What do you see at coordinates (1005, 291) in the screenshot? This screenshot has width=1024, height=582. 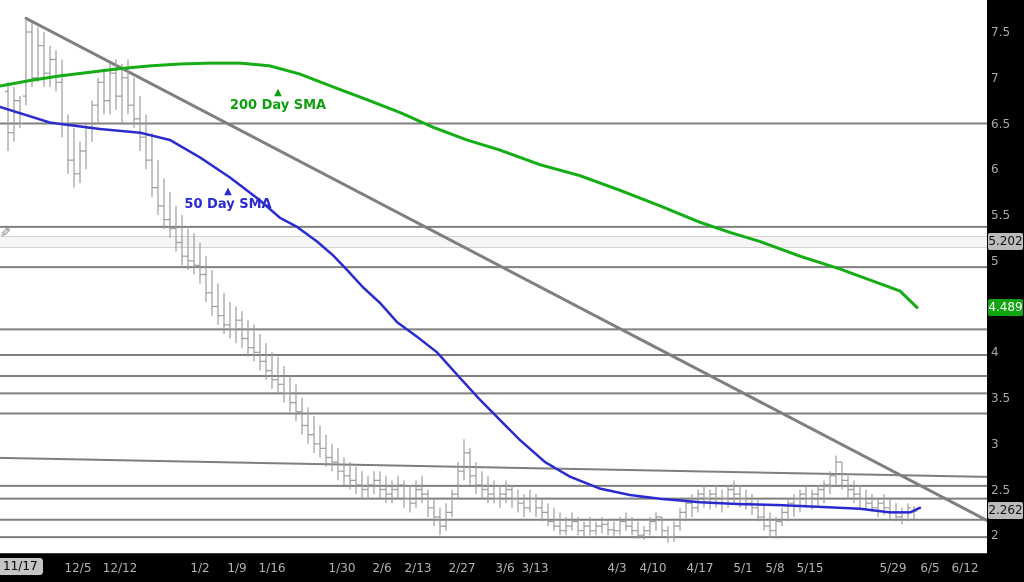 I see `price-axis: 7.5 7 6.5 6 5.5 5 4 3.5 3 2.5 2 5.202 4.489 2.262` at bounding box center [1005, 291].